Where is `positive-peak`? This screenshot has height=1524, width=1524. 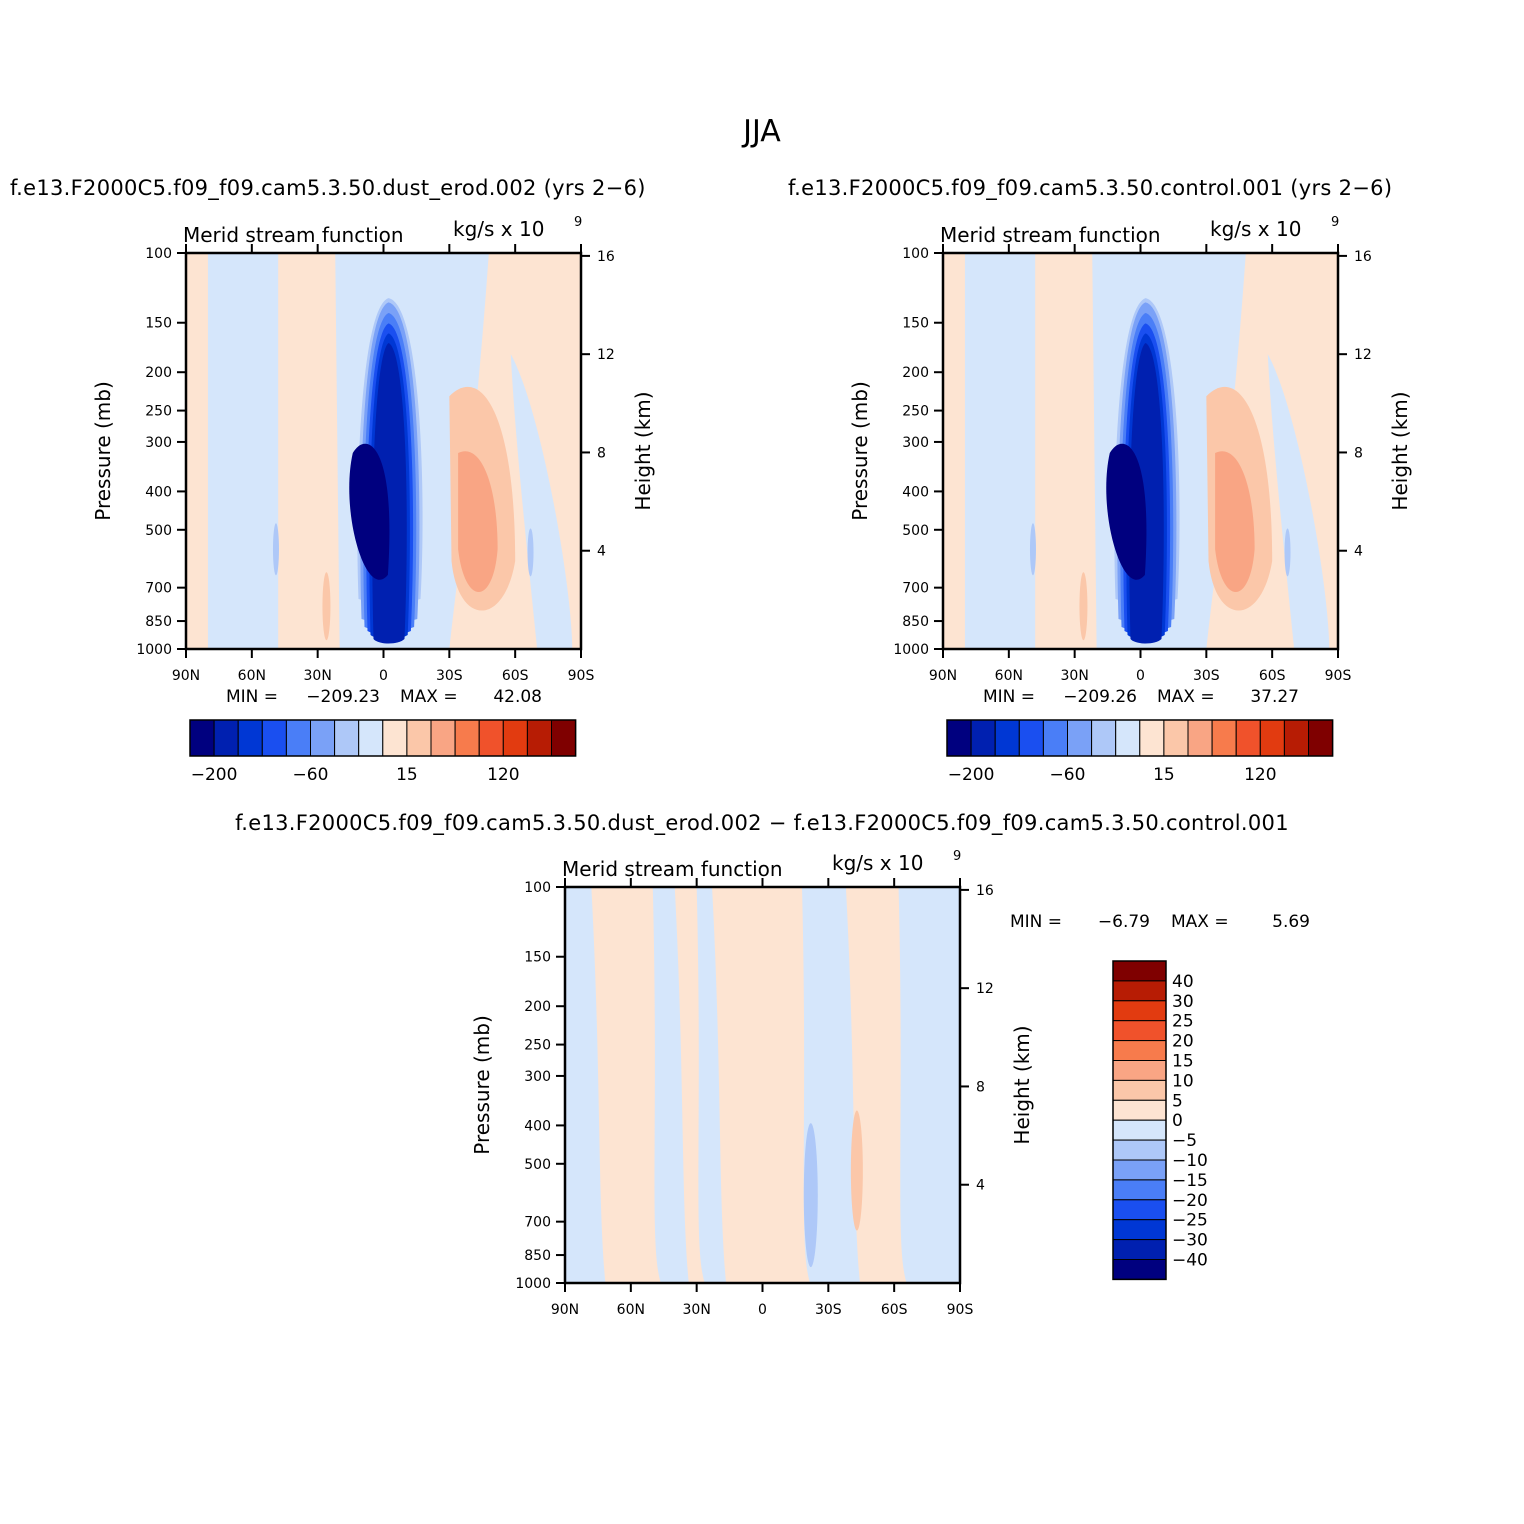 positive-peak is located at coordinates (856, 1170).